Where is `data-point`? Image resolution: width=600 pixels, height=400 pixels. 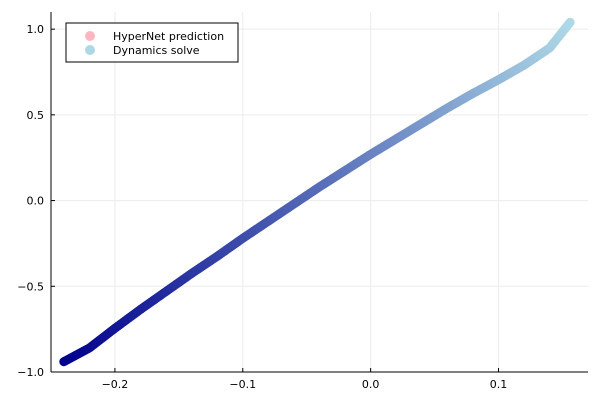 data-point is located at coordinates (570, 22).